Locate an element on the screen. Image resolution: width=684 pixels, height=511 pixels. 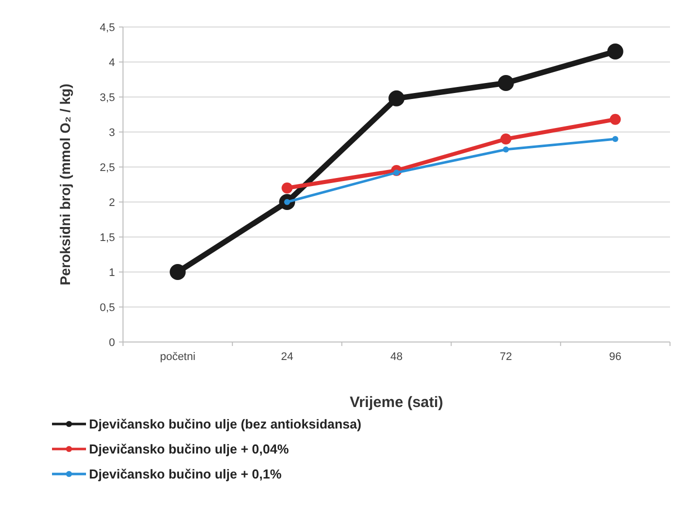
y-tick-label: 3 is located at coordinates (111, 132).